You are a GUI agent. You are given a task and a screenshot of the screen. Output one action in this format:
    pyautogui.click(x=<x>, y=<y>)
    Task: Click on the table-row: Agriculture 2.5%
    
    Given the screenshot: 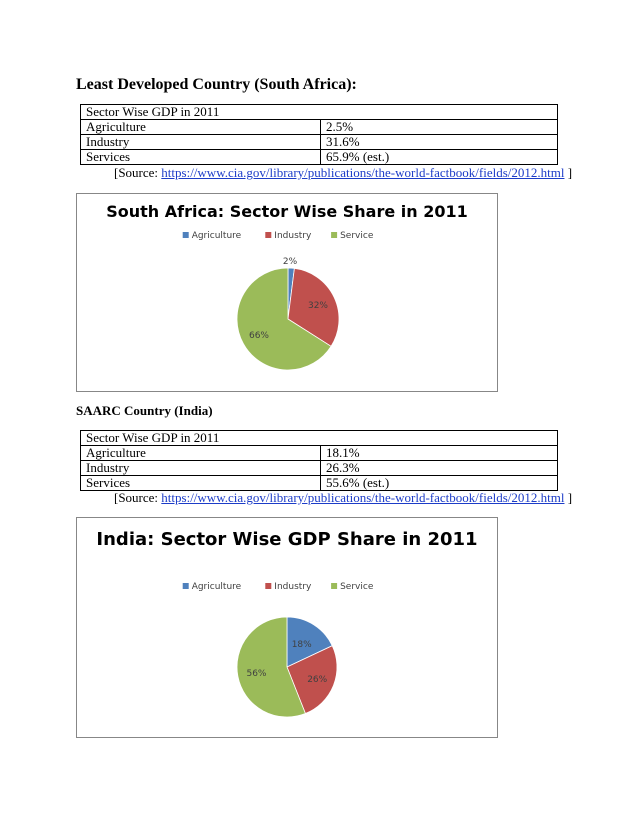 What is the action you would take?
    pyautogui.click(x=319, y=127)
    